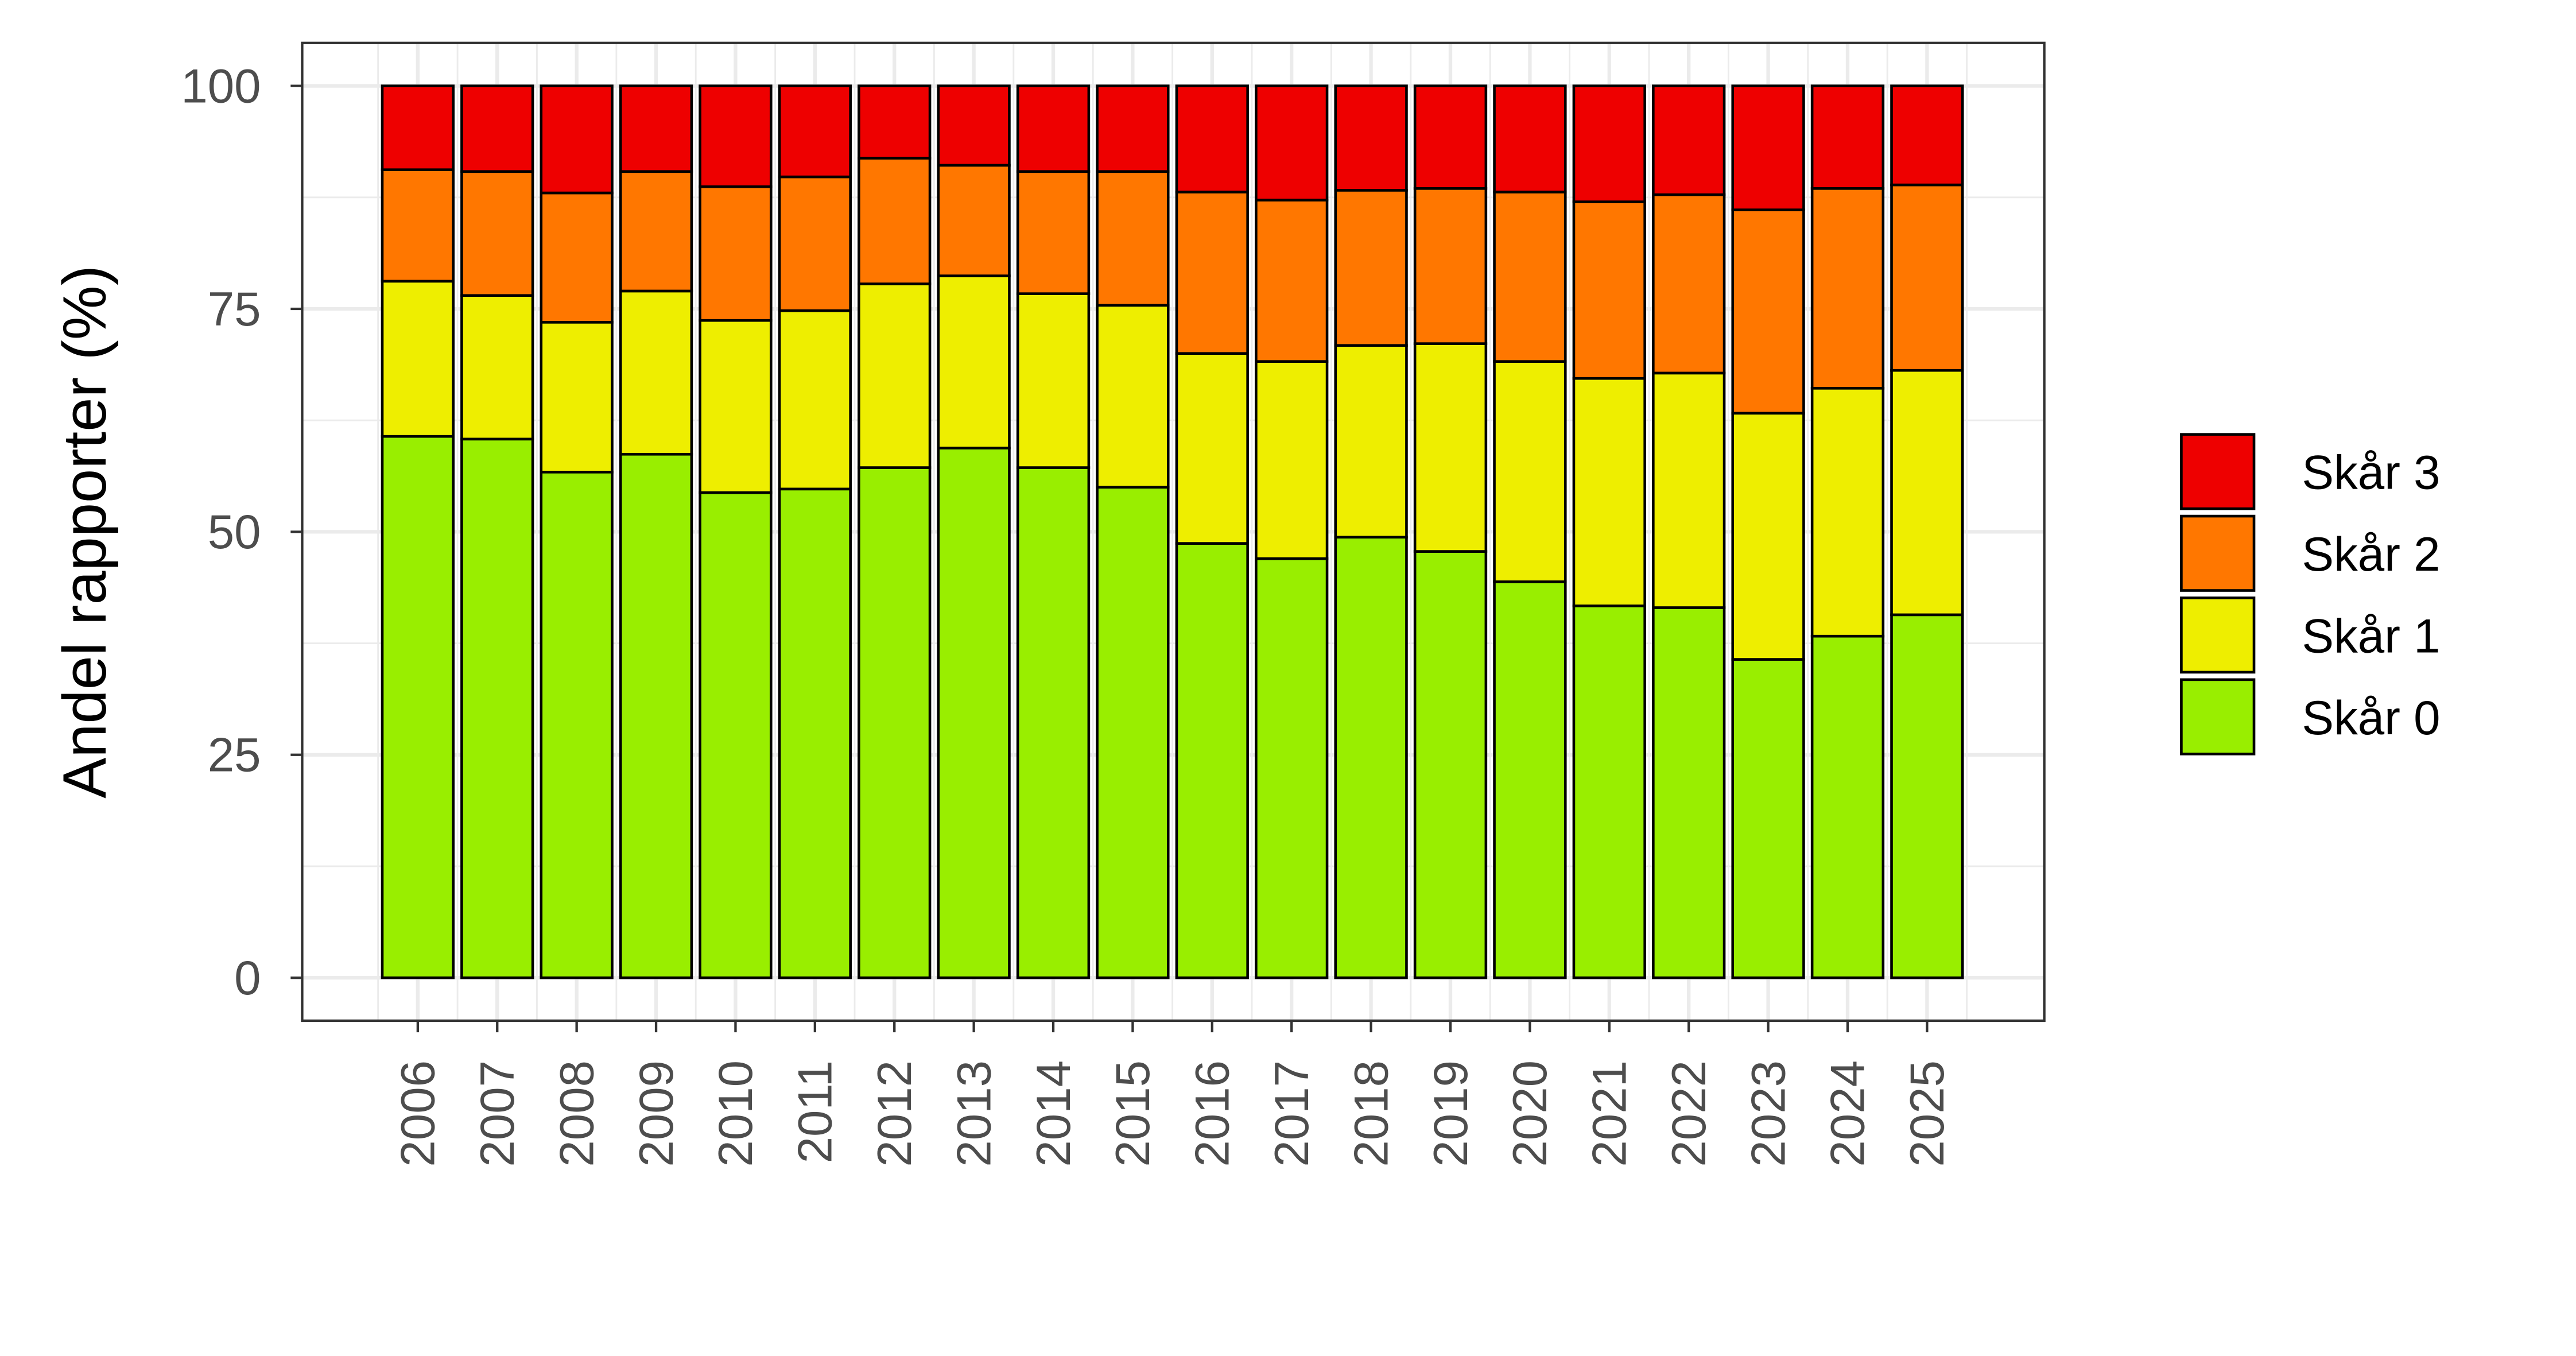 This screenshot has height=1356, width=2576. What do you see at coordinates (1848, 1113) in the screenshot?
I see `x-tick-label: 2024` at bounding box center [1848, 1113].